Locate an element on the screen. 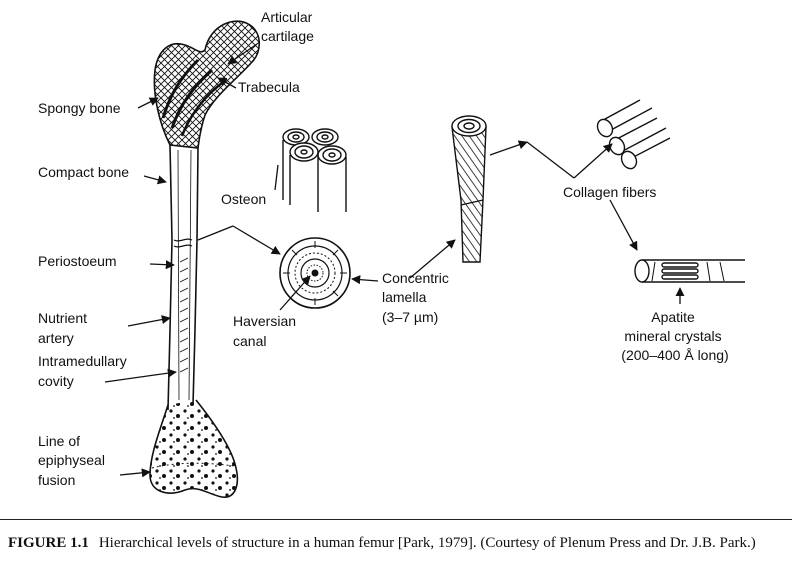  femoral-head is located at coordinates (207, 84).